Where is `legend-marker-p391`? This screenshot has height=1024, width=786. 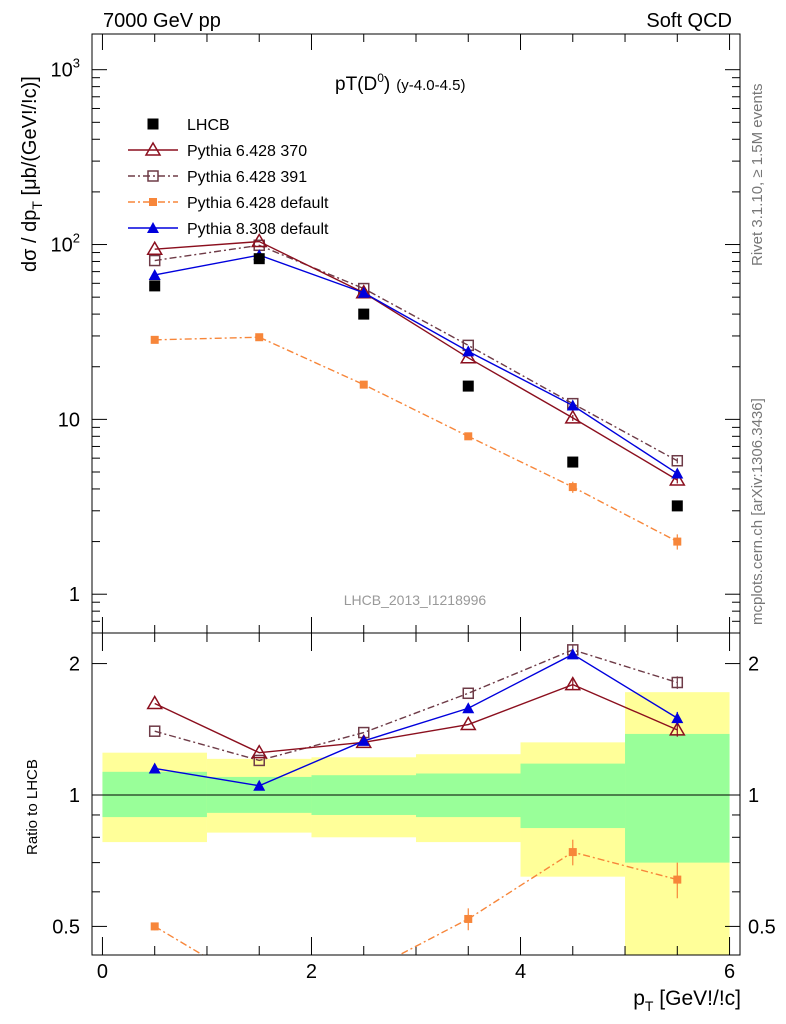
legend-marker-p391 is located at coordinates (153, 176).